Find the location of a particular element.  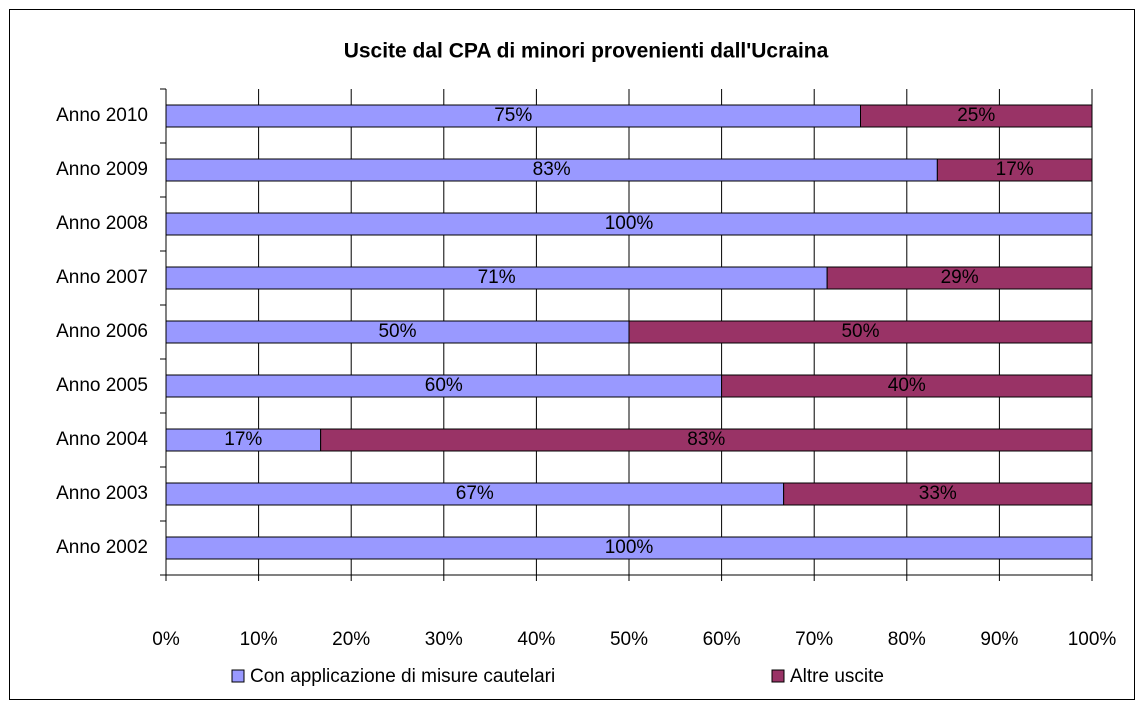

x-tick-label: 60% is located at coordinates (722, 639).